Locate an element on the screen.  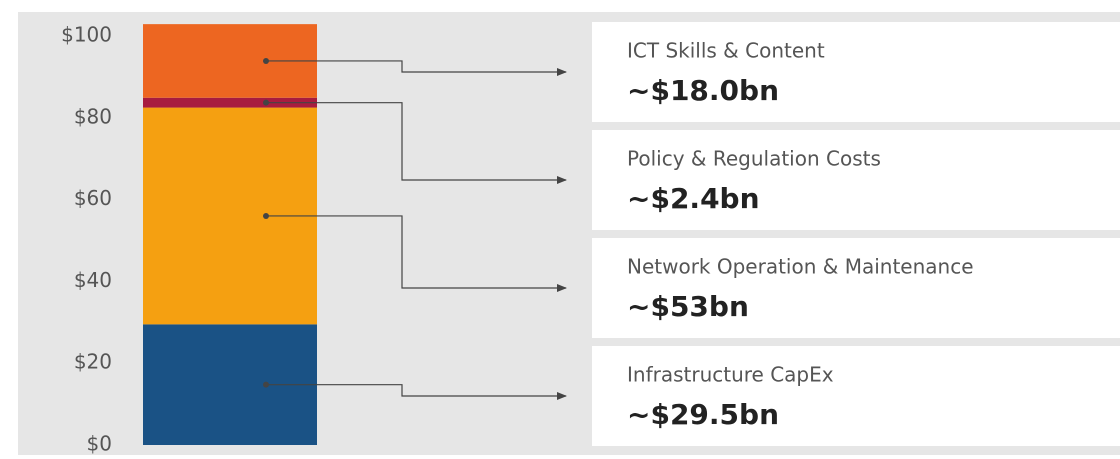
y-tick-label: $80 is located at coordinates (93, 116).